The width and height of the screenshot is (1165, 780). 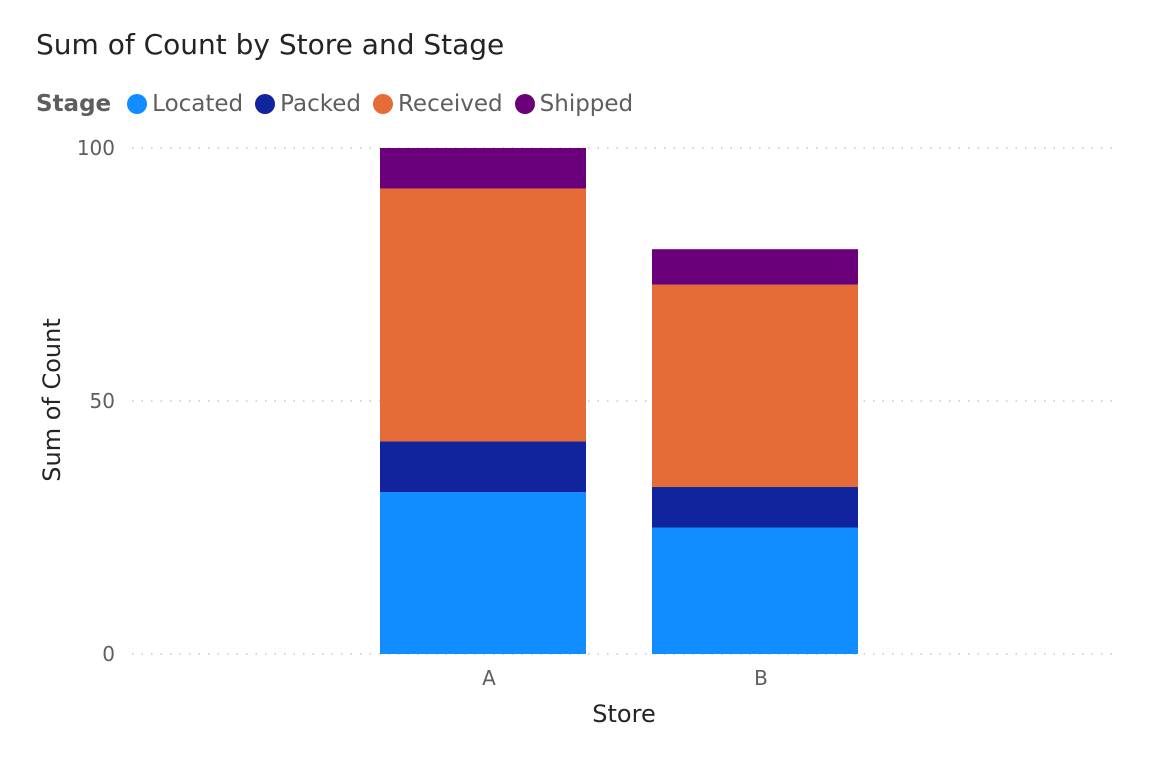 What do you see at coordinates (755, 267) in the screenshot?
I see `bar-b-shipped` at bounding box center [755, 267].